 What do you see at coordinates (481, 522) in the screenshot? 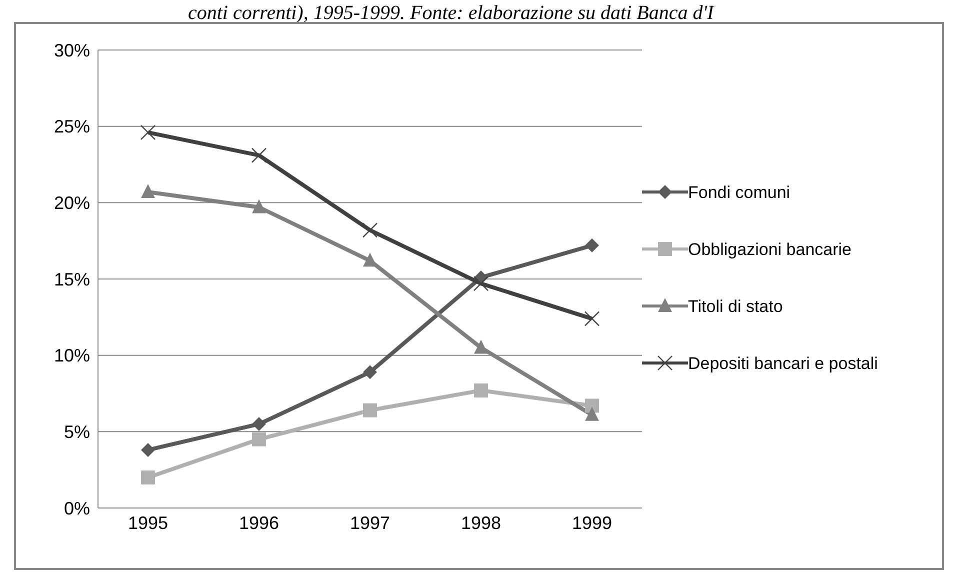
I see `x-tick-label: 1998` at bounding box center [481, 522].